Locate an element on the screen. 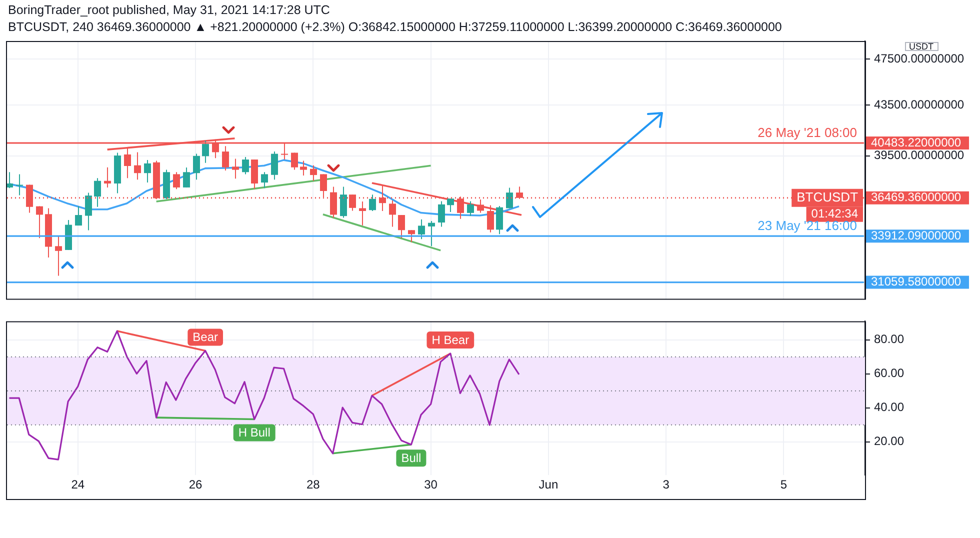 Image resolution: width=980 pixels, height=538 pixels. y-tick-label: 60.00 is located at coordinates (889, 373).